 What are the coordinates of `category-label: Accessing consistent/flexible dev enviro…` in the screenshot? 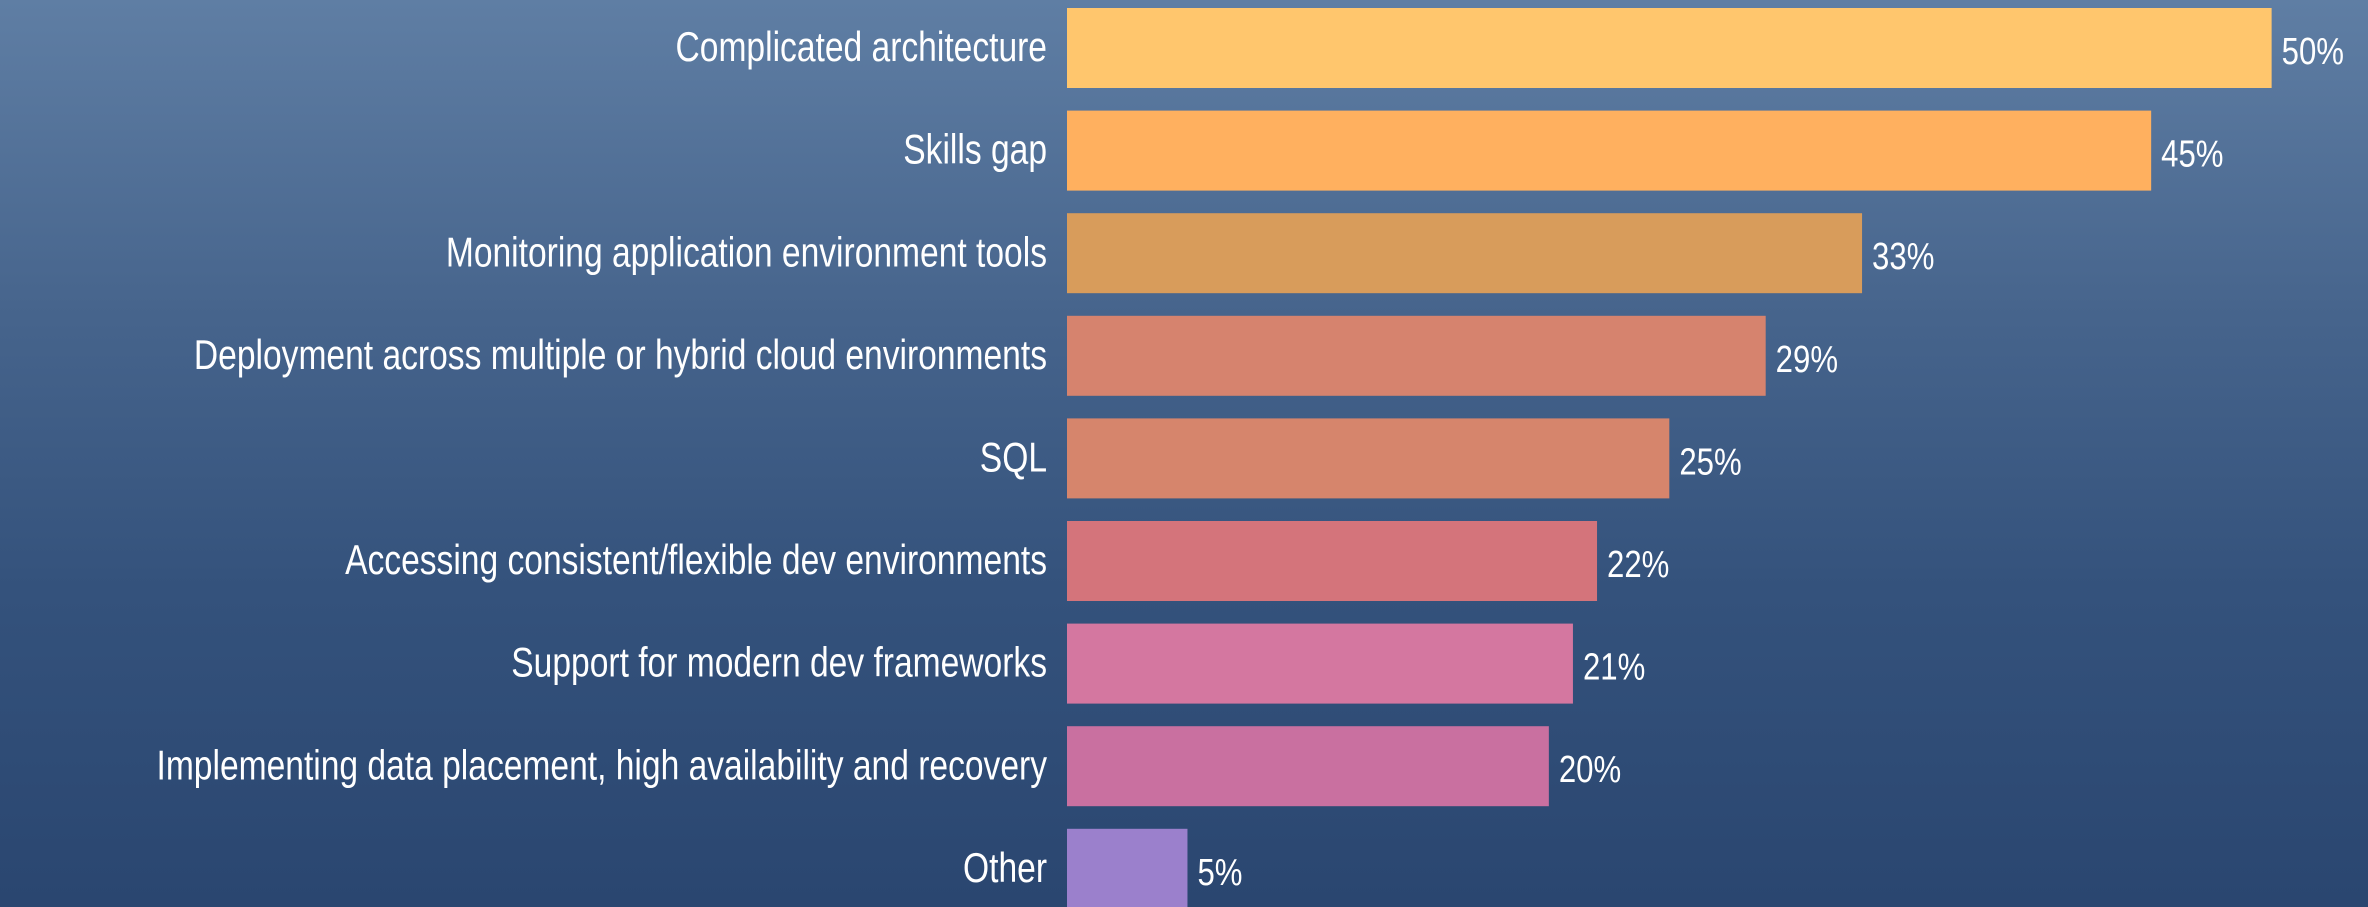 It's located at (696, 561).